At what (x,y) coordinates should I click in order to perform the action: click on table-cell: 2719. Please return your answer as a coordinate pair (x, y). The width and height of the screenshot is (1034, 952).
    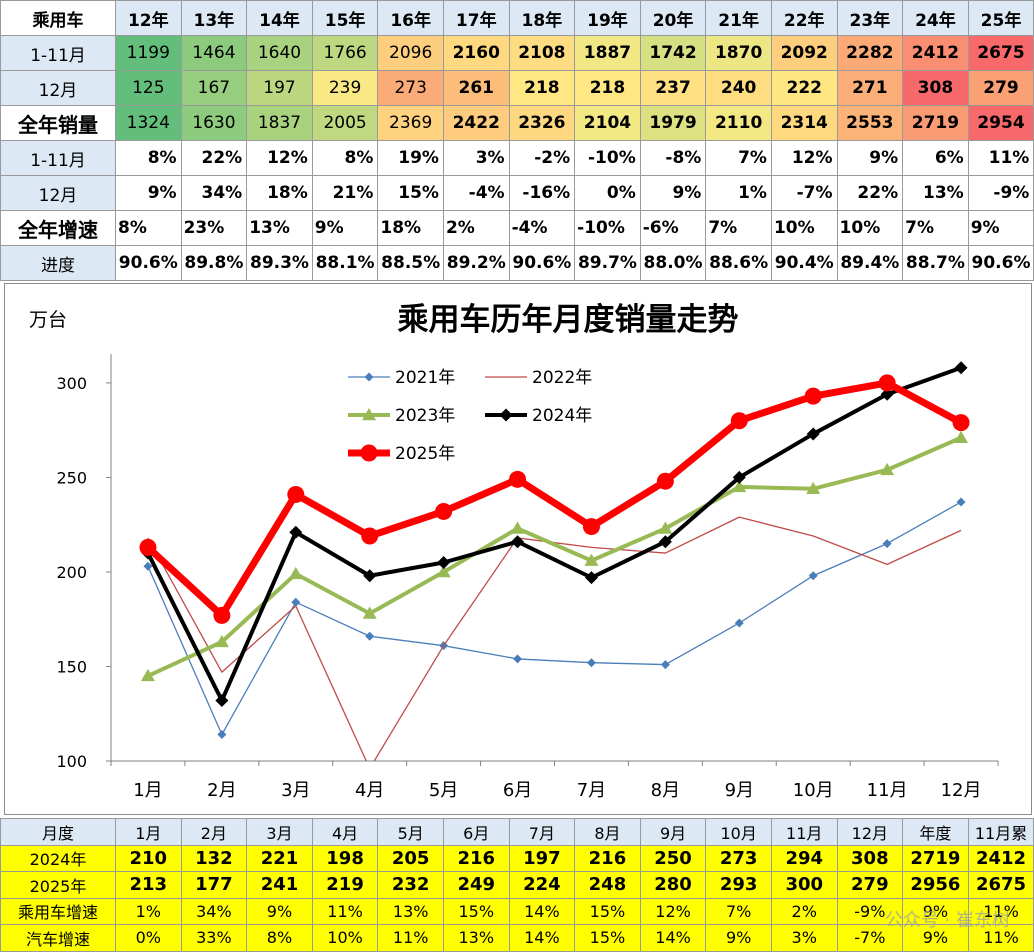
    Looking at the image, I should click on (935, 123).